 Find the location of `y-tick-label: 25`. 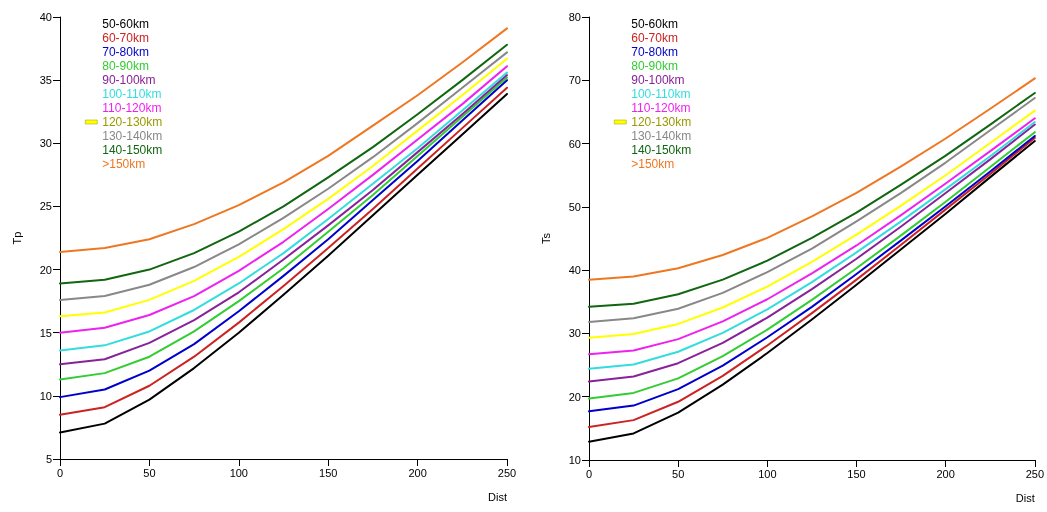

y-tick-label: 25 is located at coordinates (45, 206).